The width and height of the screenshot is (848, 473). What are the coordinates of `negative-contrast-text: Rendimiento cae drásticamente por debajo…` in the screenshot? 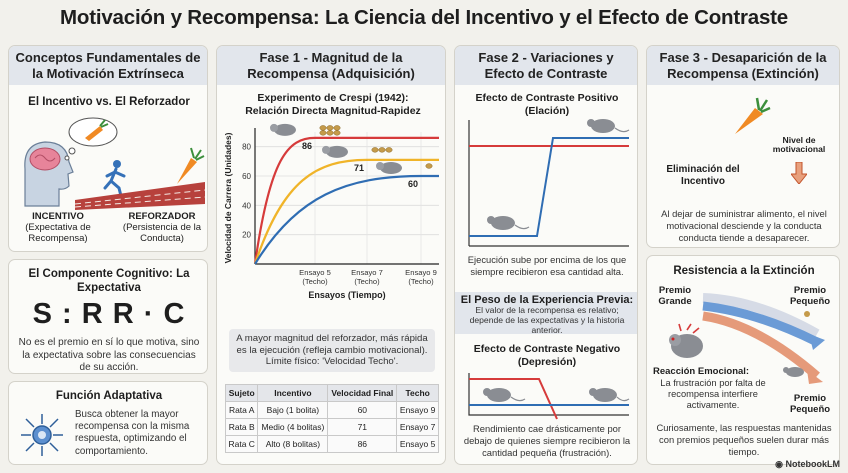 It's located at (547, 440).